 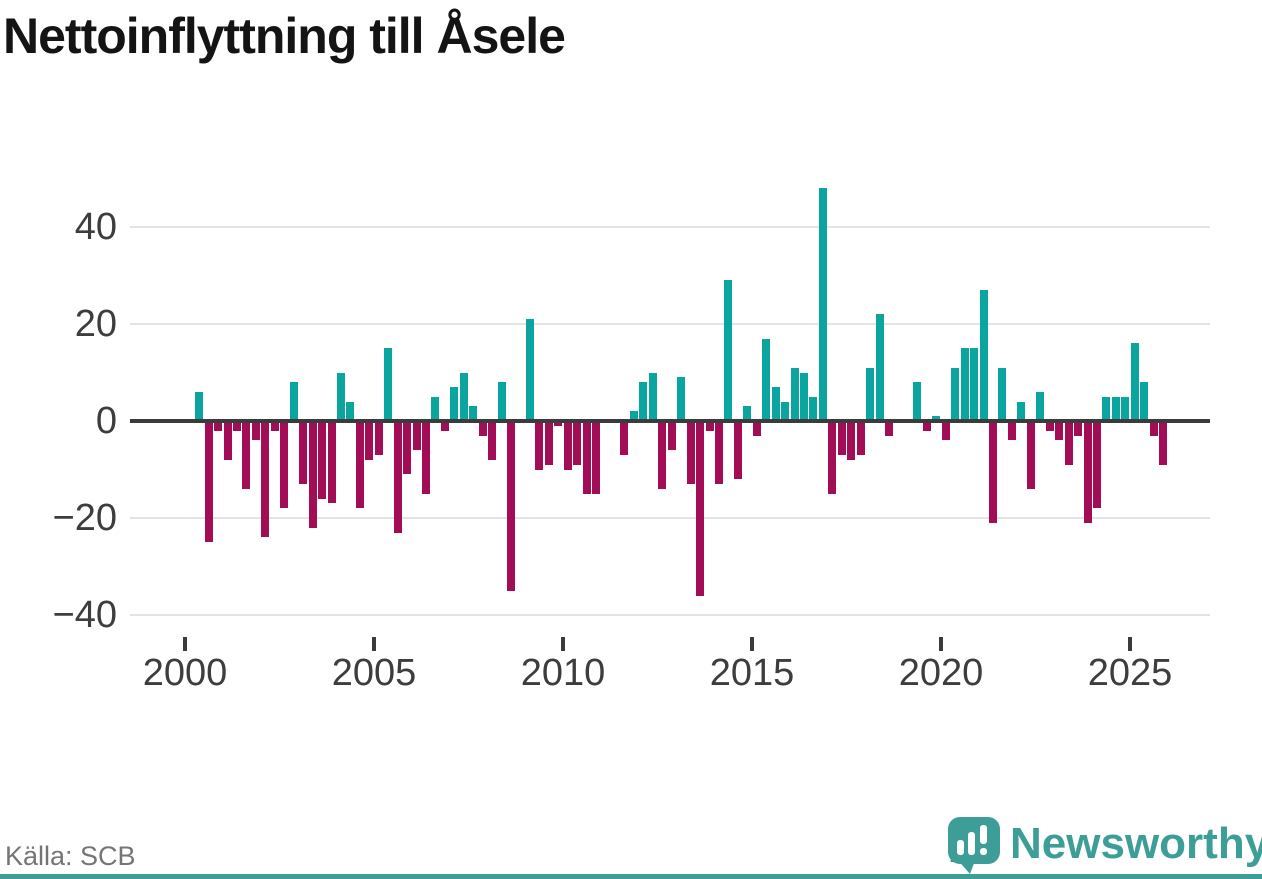 What do you see at coordinates (631, 876) in the screenshot?
I see `bottom-accent-strip` at bounding box center [631, 876].